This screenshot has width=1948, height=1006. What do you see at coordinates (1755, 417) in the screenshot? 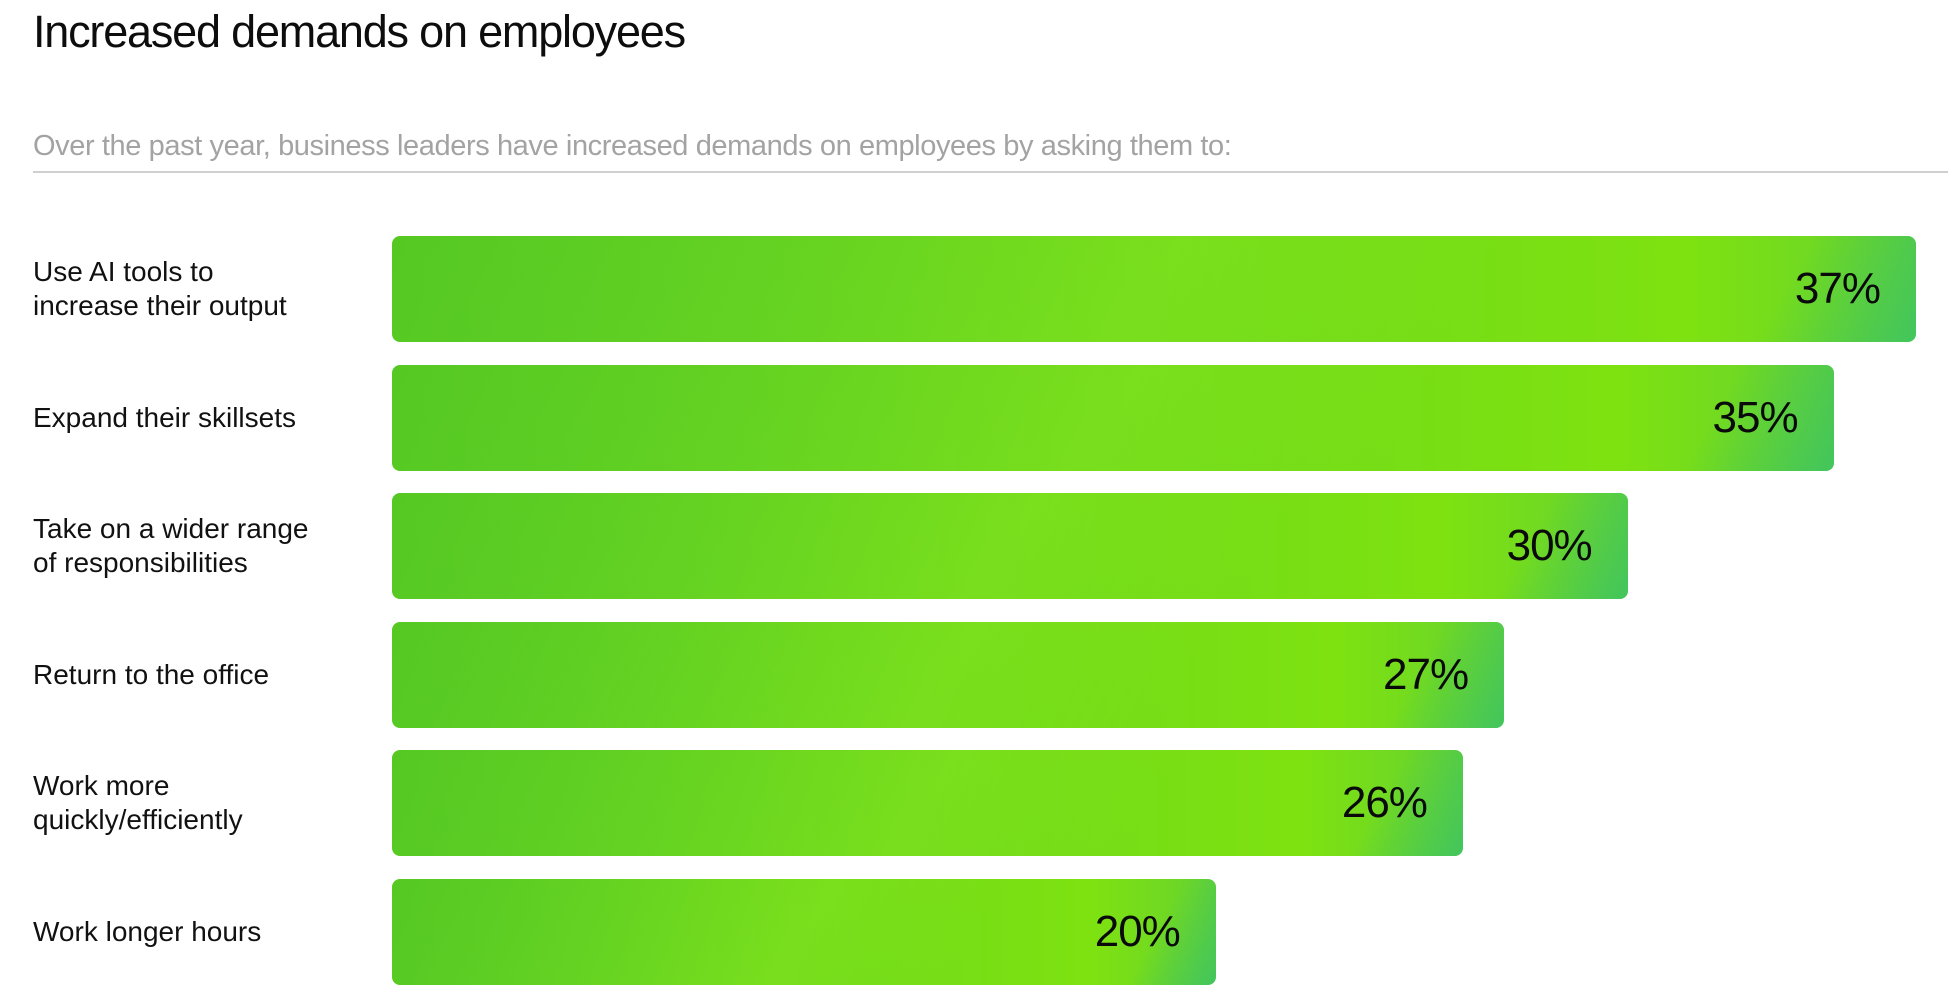
I see `bar-value-label: 35%` at bounding box center [1755, 417].